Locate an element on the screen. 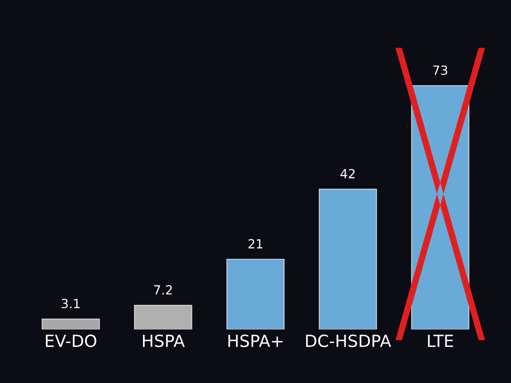 The width and height of the screenshot is (511, 383). x-tick-label: HSPA is located at coordinates (164, 341).